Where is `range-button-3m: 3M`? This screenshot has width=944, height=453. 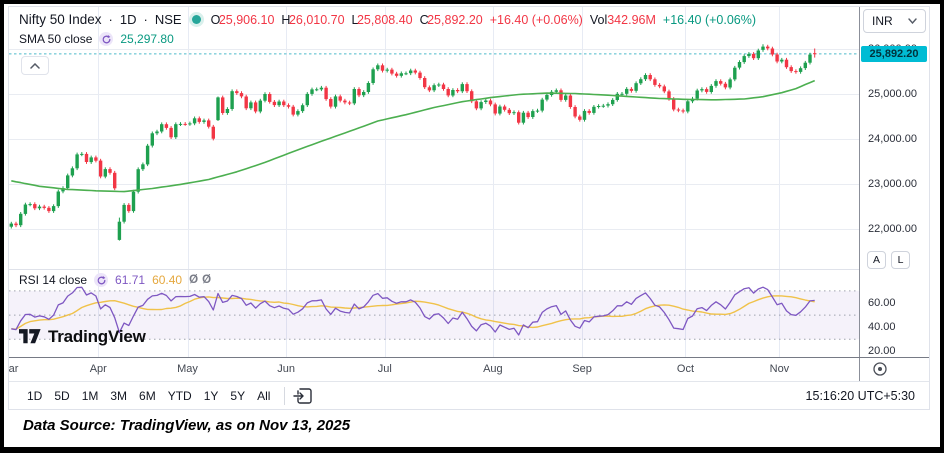
range-button-3m: 3M is located at coordinates (119, 396).